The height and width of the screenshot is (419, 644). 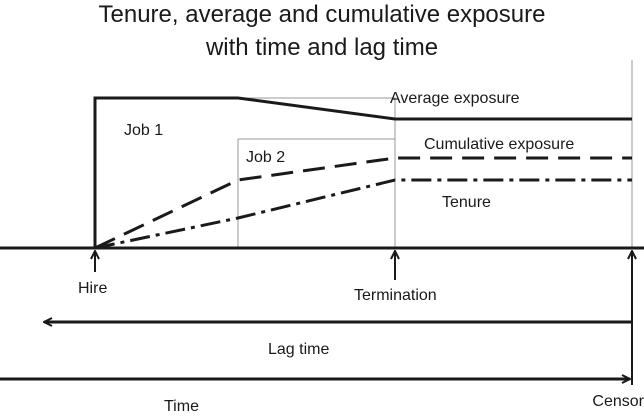 I want to click on lag-time-label: Lag time, so click(x=298, y=349).